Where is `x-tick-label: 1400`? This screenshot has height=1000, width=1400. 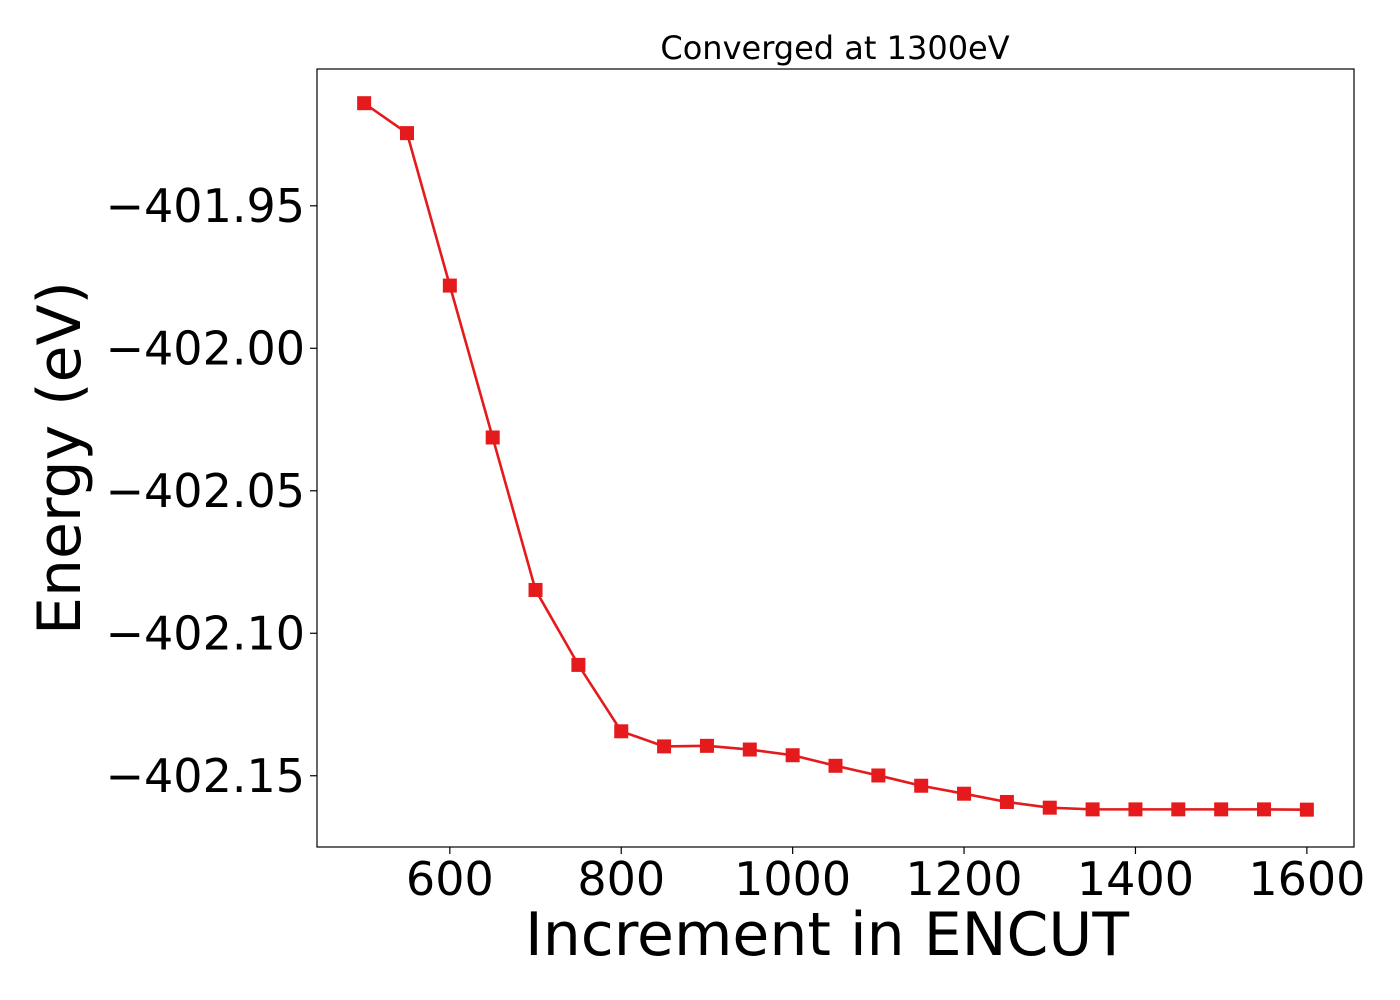
x-tick-label: 1400 is located at coordinates (1135, 879).